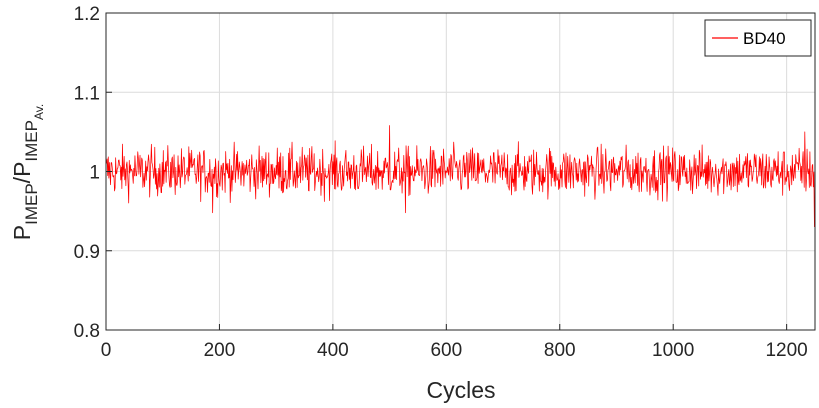 The image size is (819, 408). I want to click on y-axis-title: PIMEP/PIMEPAv., so click(27, 172).